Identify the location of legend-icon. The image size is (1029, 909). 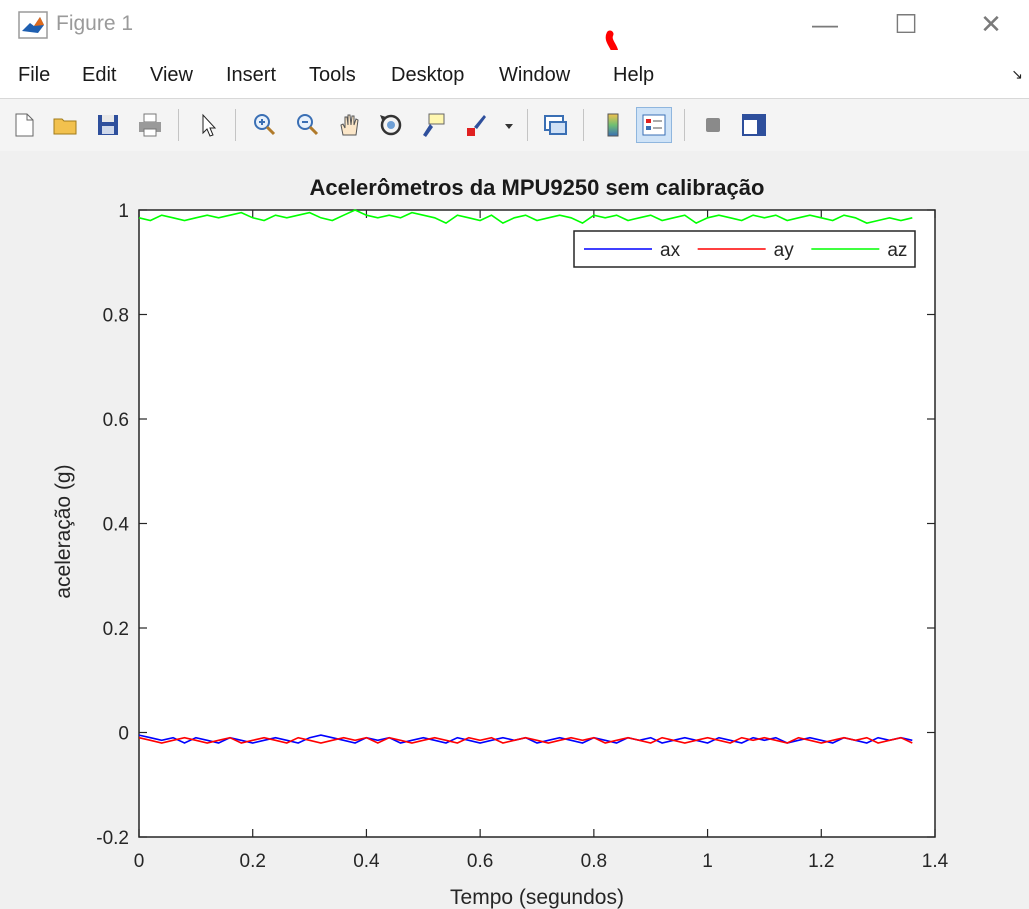
(654, 125).